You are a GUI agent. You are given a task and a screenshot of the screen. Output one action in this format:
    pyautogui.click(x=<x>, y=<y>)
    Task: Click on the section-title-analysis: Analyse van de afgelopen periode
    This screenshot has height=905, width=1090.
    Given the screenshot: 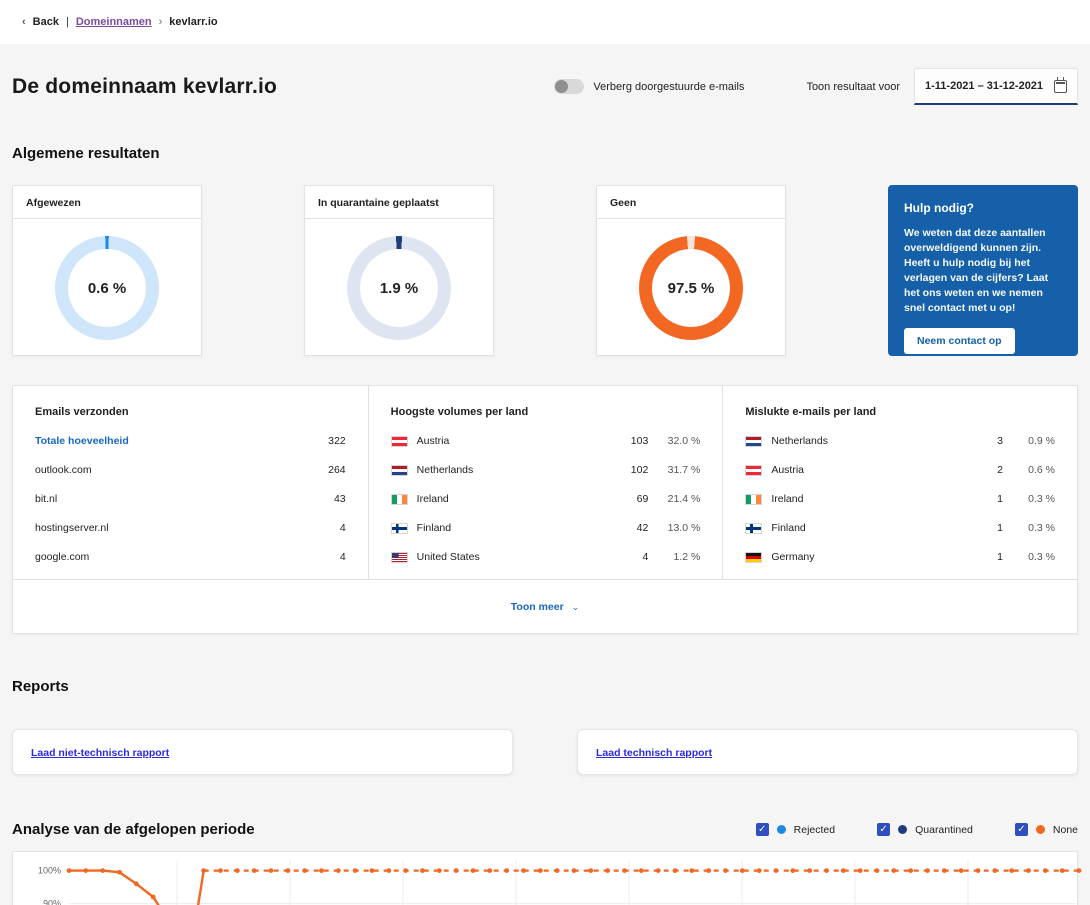 What is the action you would take?
    pyautogui.click(x=133, y=829)
    